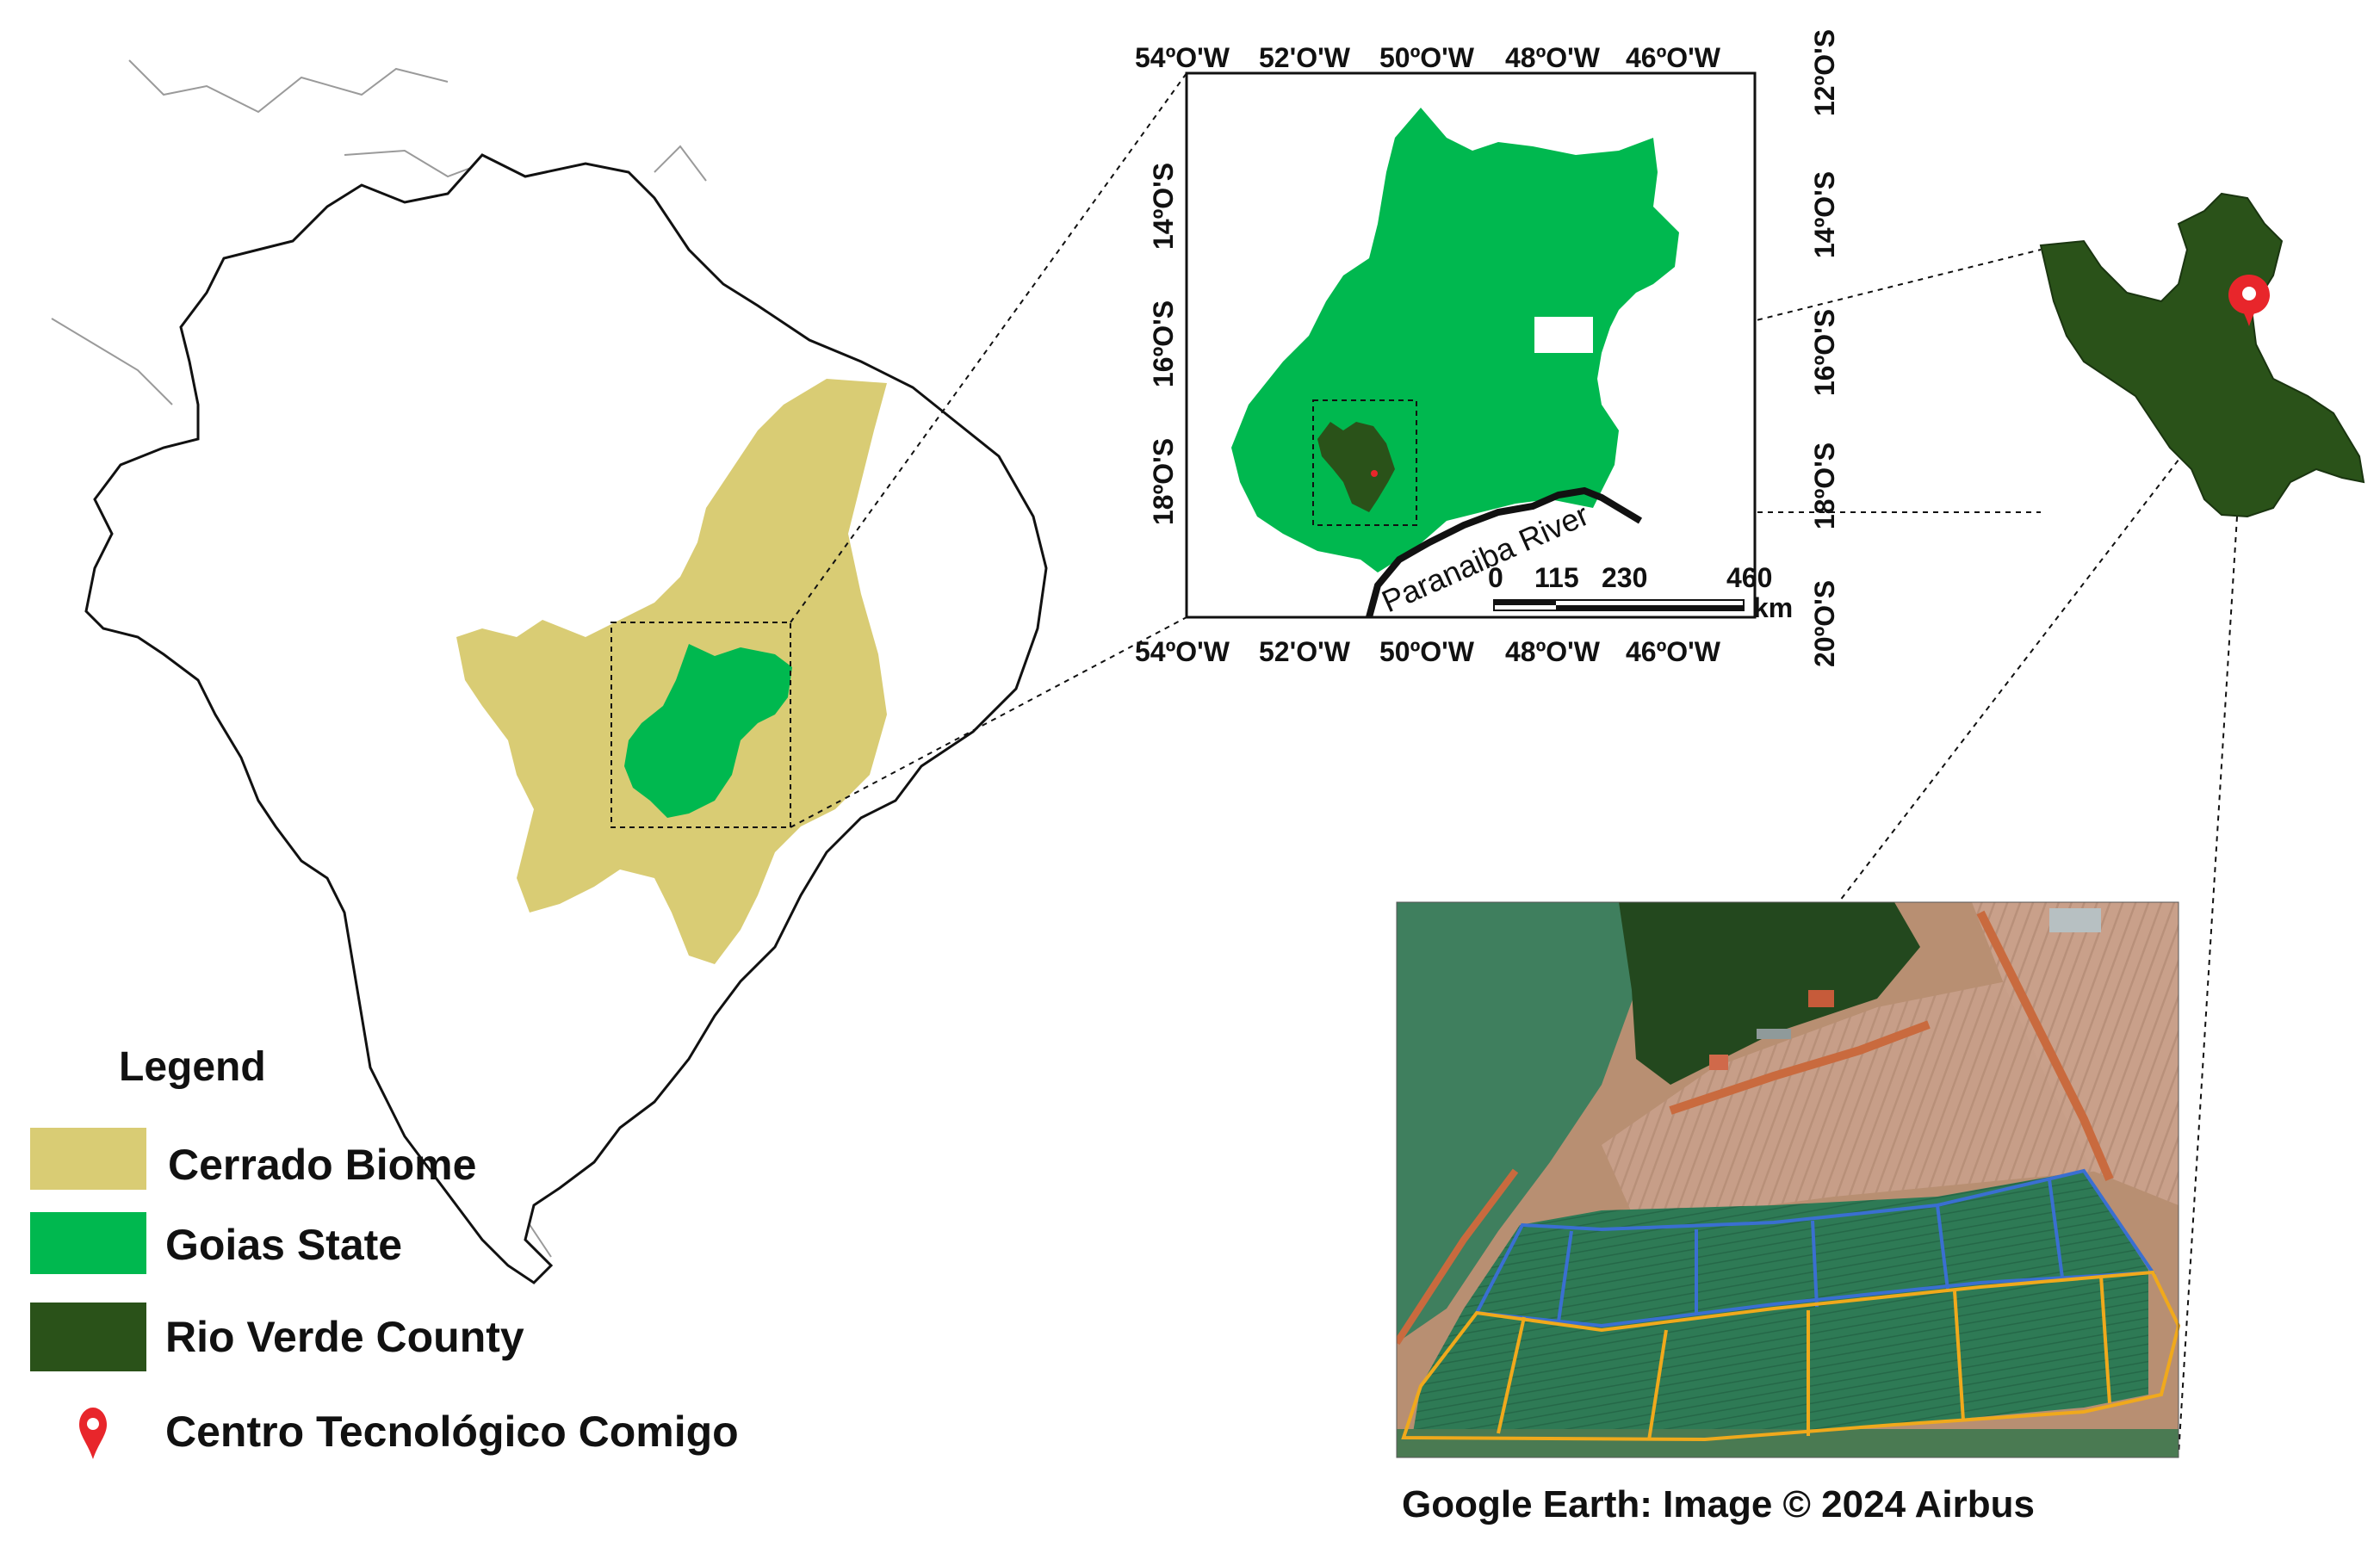  What do you see at coordinates (1563, 335) in the screenshot?
I see `federal-district-cutout` at bounding box center [1563, 335].